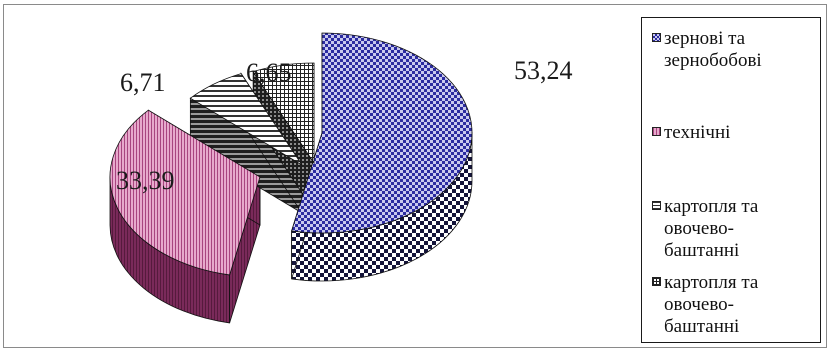  I want to click on data-label: 53,24, so click(543, 70).